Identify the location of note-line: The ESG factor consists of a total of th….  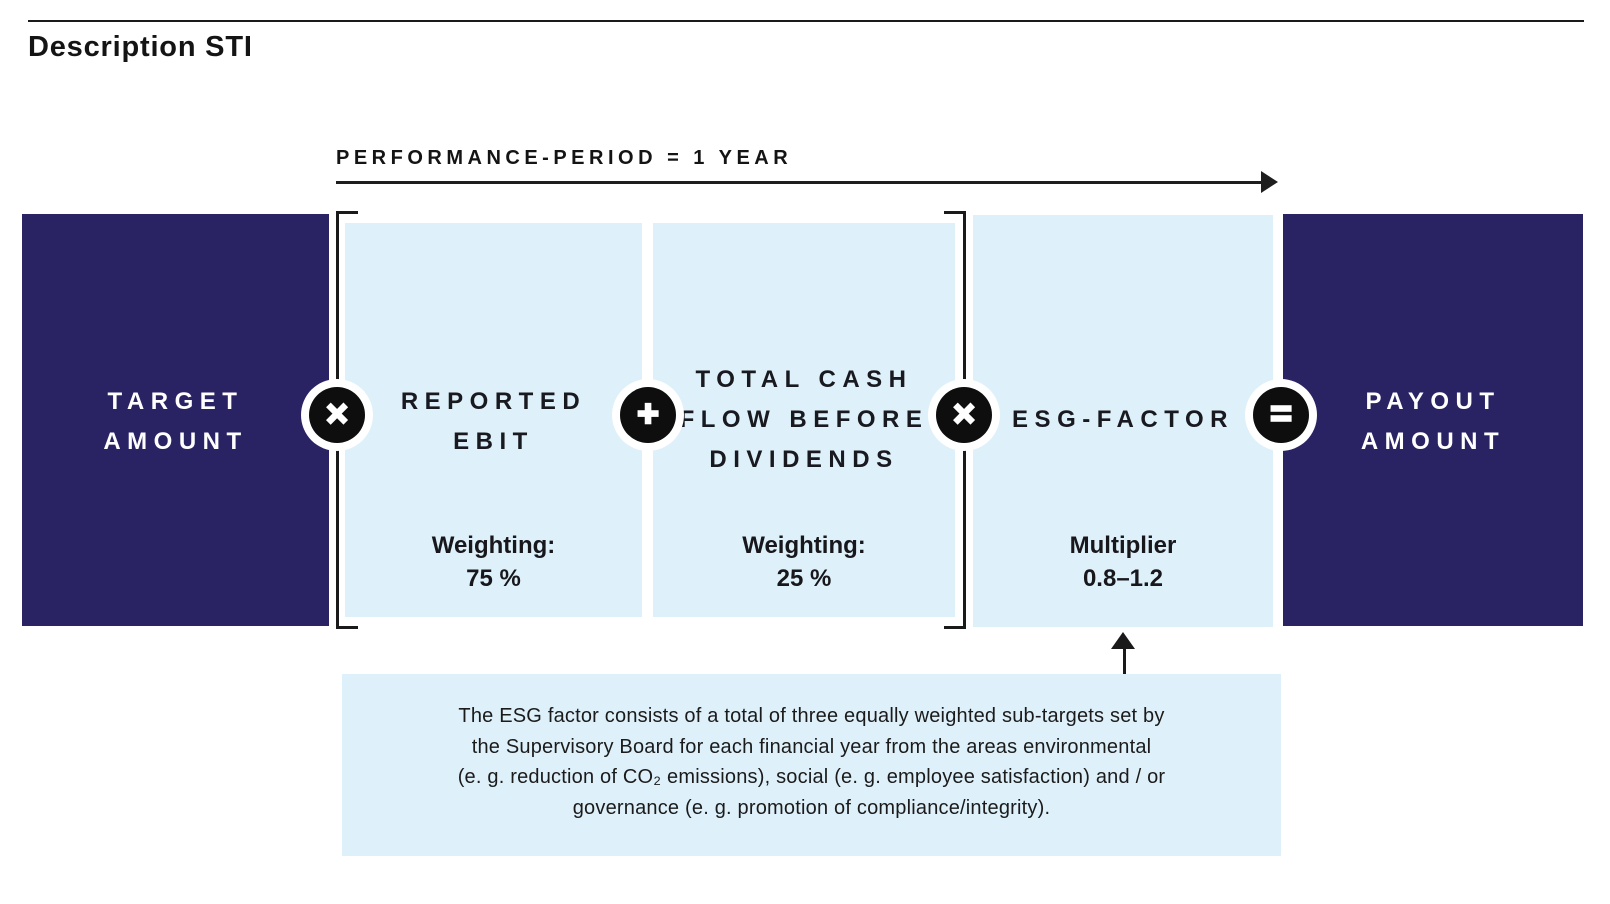
(811, 716).